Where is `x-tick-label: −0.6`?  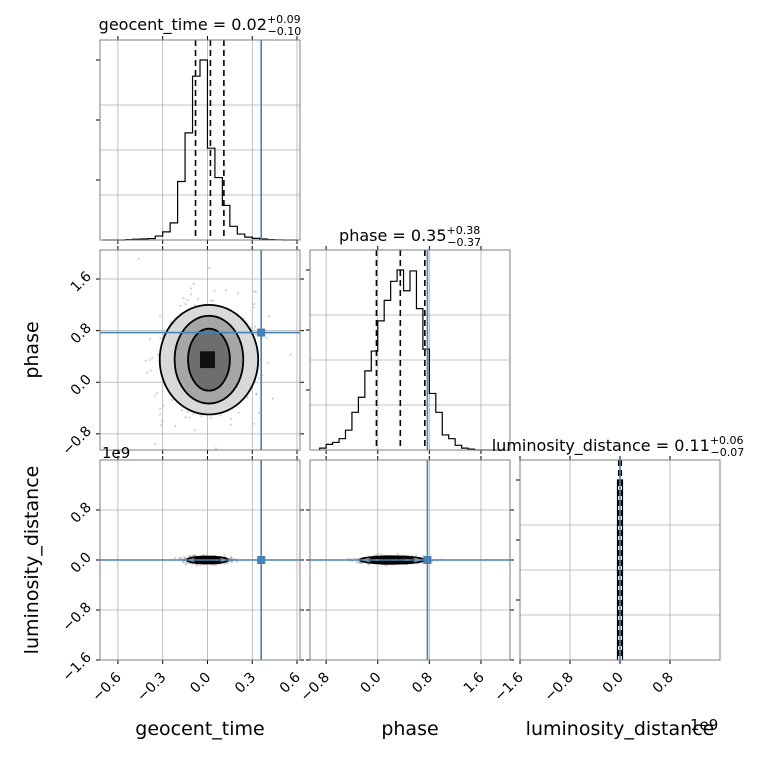 x-tick-label: −0.6 is located at coordinates (106, 686).